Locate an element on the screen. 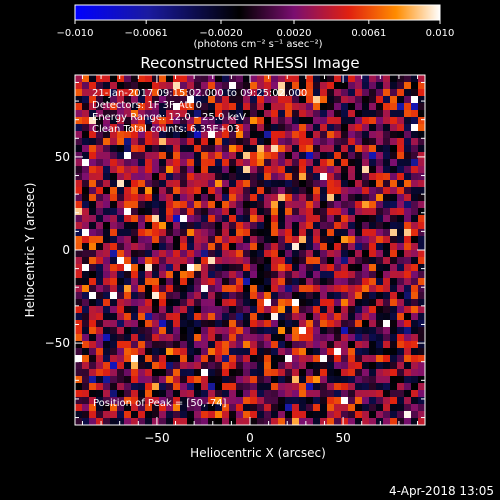  colorbar-ticks: −0.010 −0.0061 −0.0020 0.0020 0.0061 0.010 is located at coordinates (255, 29).